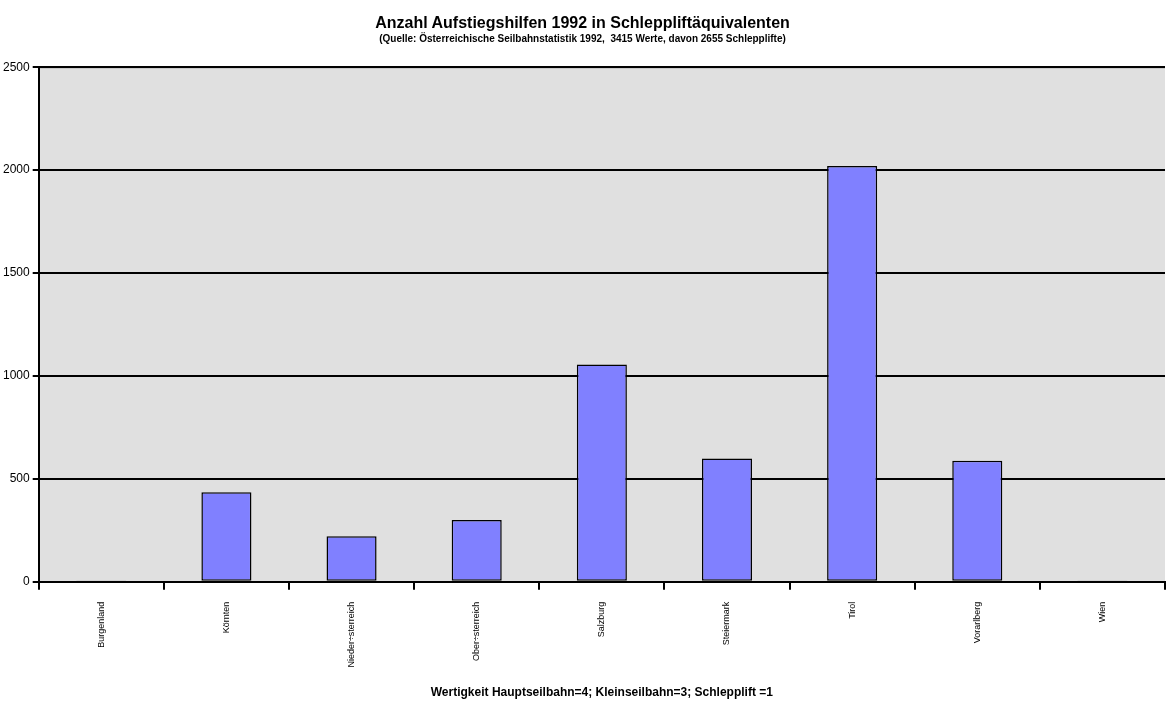  What do you see at coordinates (16, 272) in the screenshot?
I see `y-tick-label: 1500` at bounding box center [16, 272].